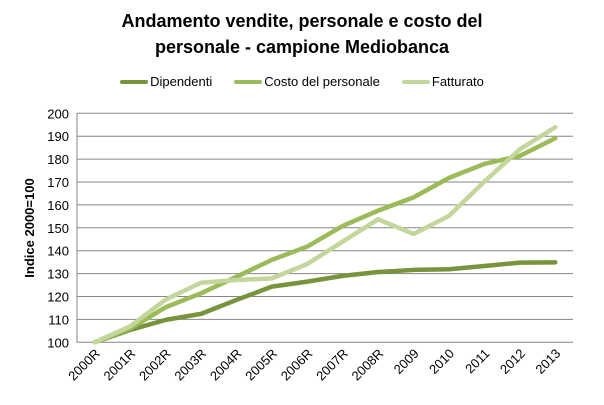 This screenshot has height=405, width=604. Describe the element at coordinates (302, 21) in the screenshot. I see `chart-title-line1: Andamento vendite, personale e costo del` at that location.